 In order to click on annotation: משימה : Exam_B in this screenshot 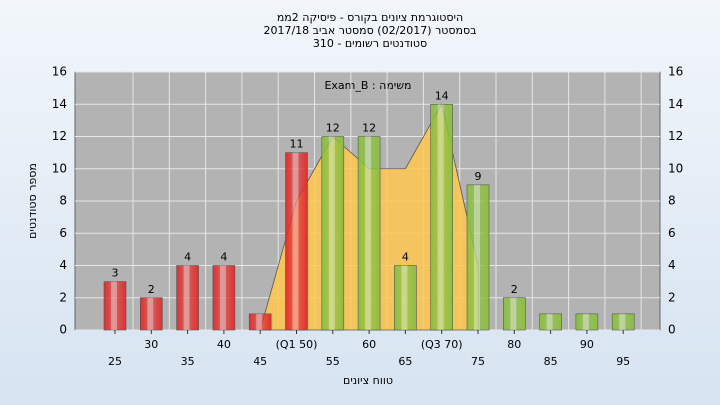, I will do `click(367, 85)`.